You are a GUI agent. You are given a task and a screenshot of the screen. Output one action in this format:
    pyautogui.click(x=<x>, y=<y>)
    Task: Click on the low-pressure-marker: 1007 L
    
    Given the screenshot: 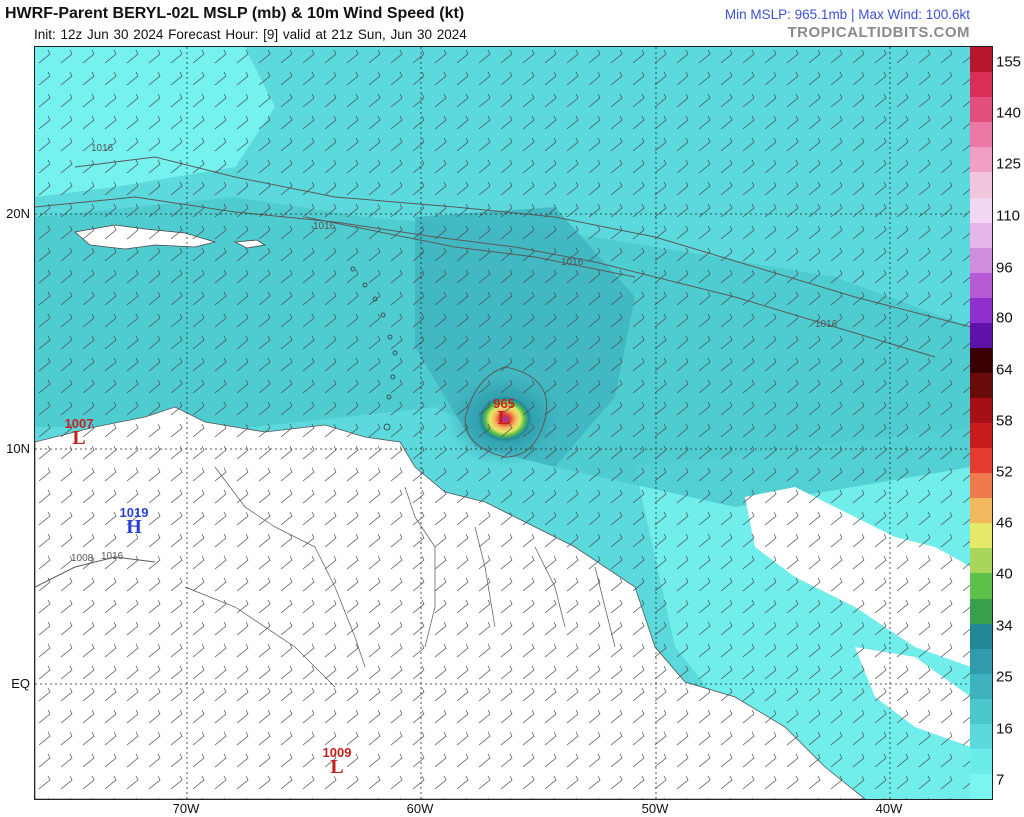 What is the action you would take?
    pyautogui.click(x=79, y=433)
    